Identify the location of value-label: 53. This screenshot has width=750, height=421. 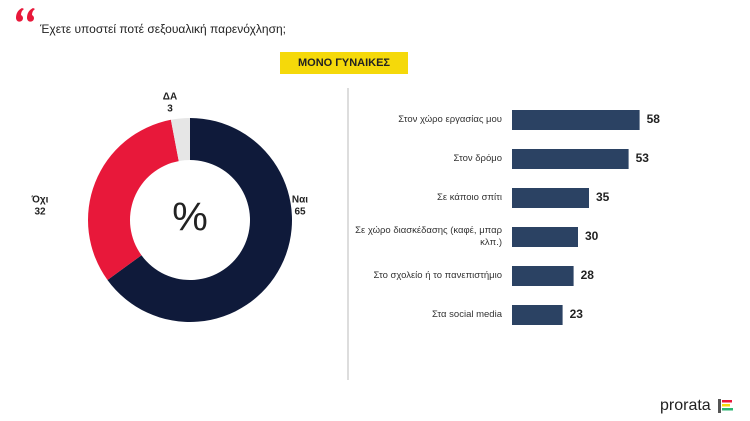
(643, 158).